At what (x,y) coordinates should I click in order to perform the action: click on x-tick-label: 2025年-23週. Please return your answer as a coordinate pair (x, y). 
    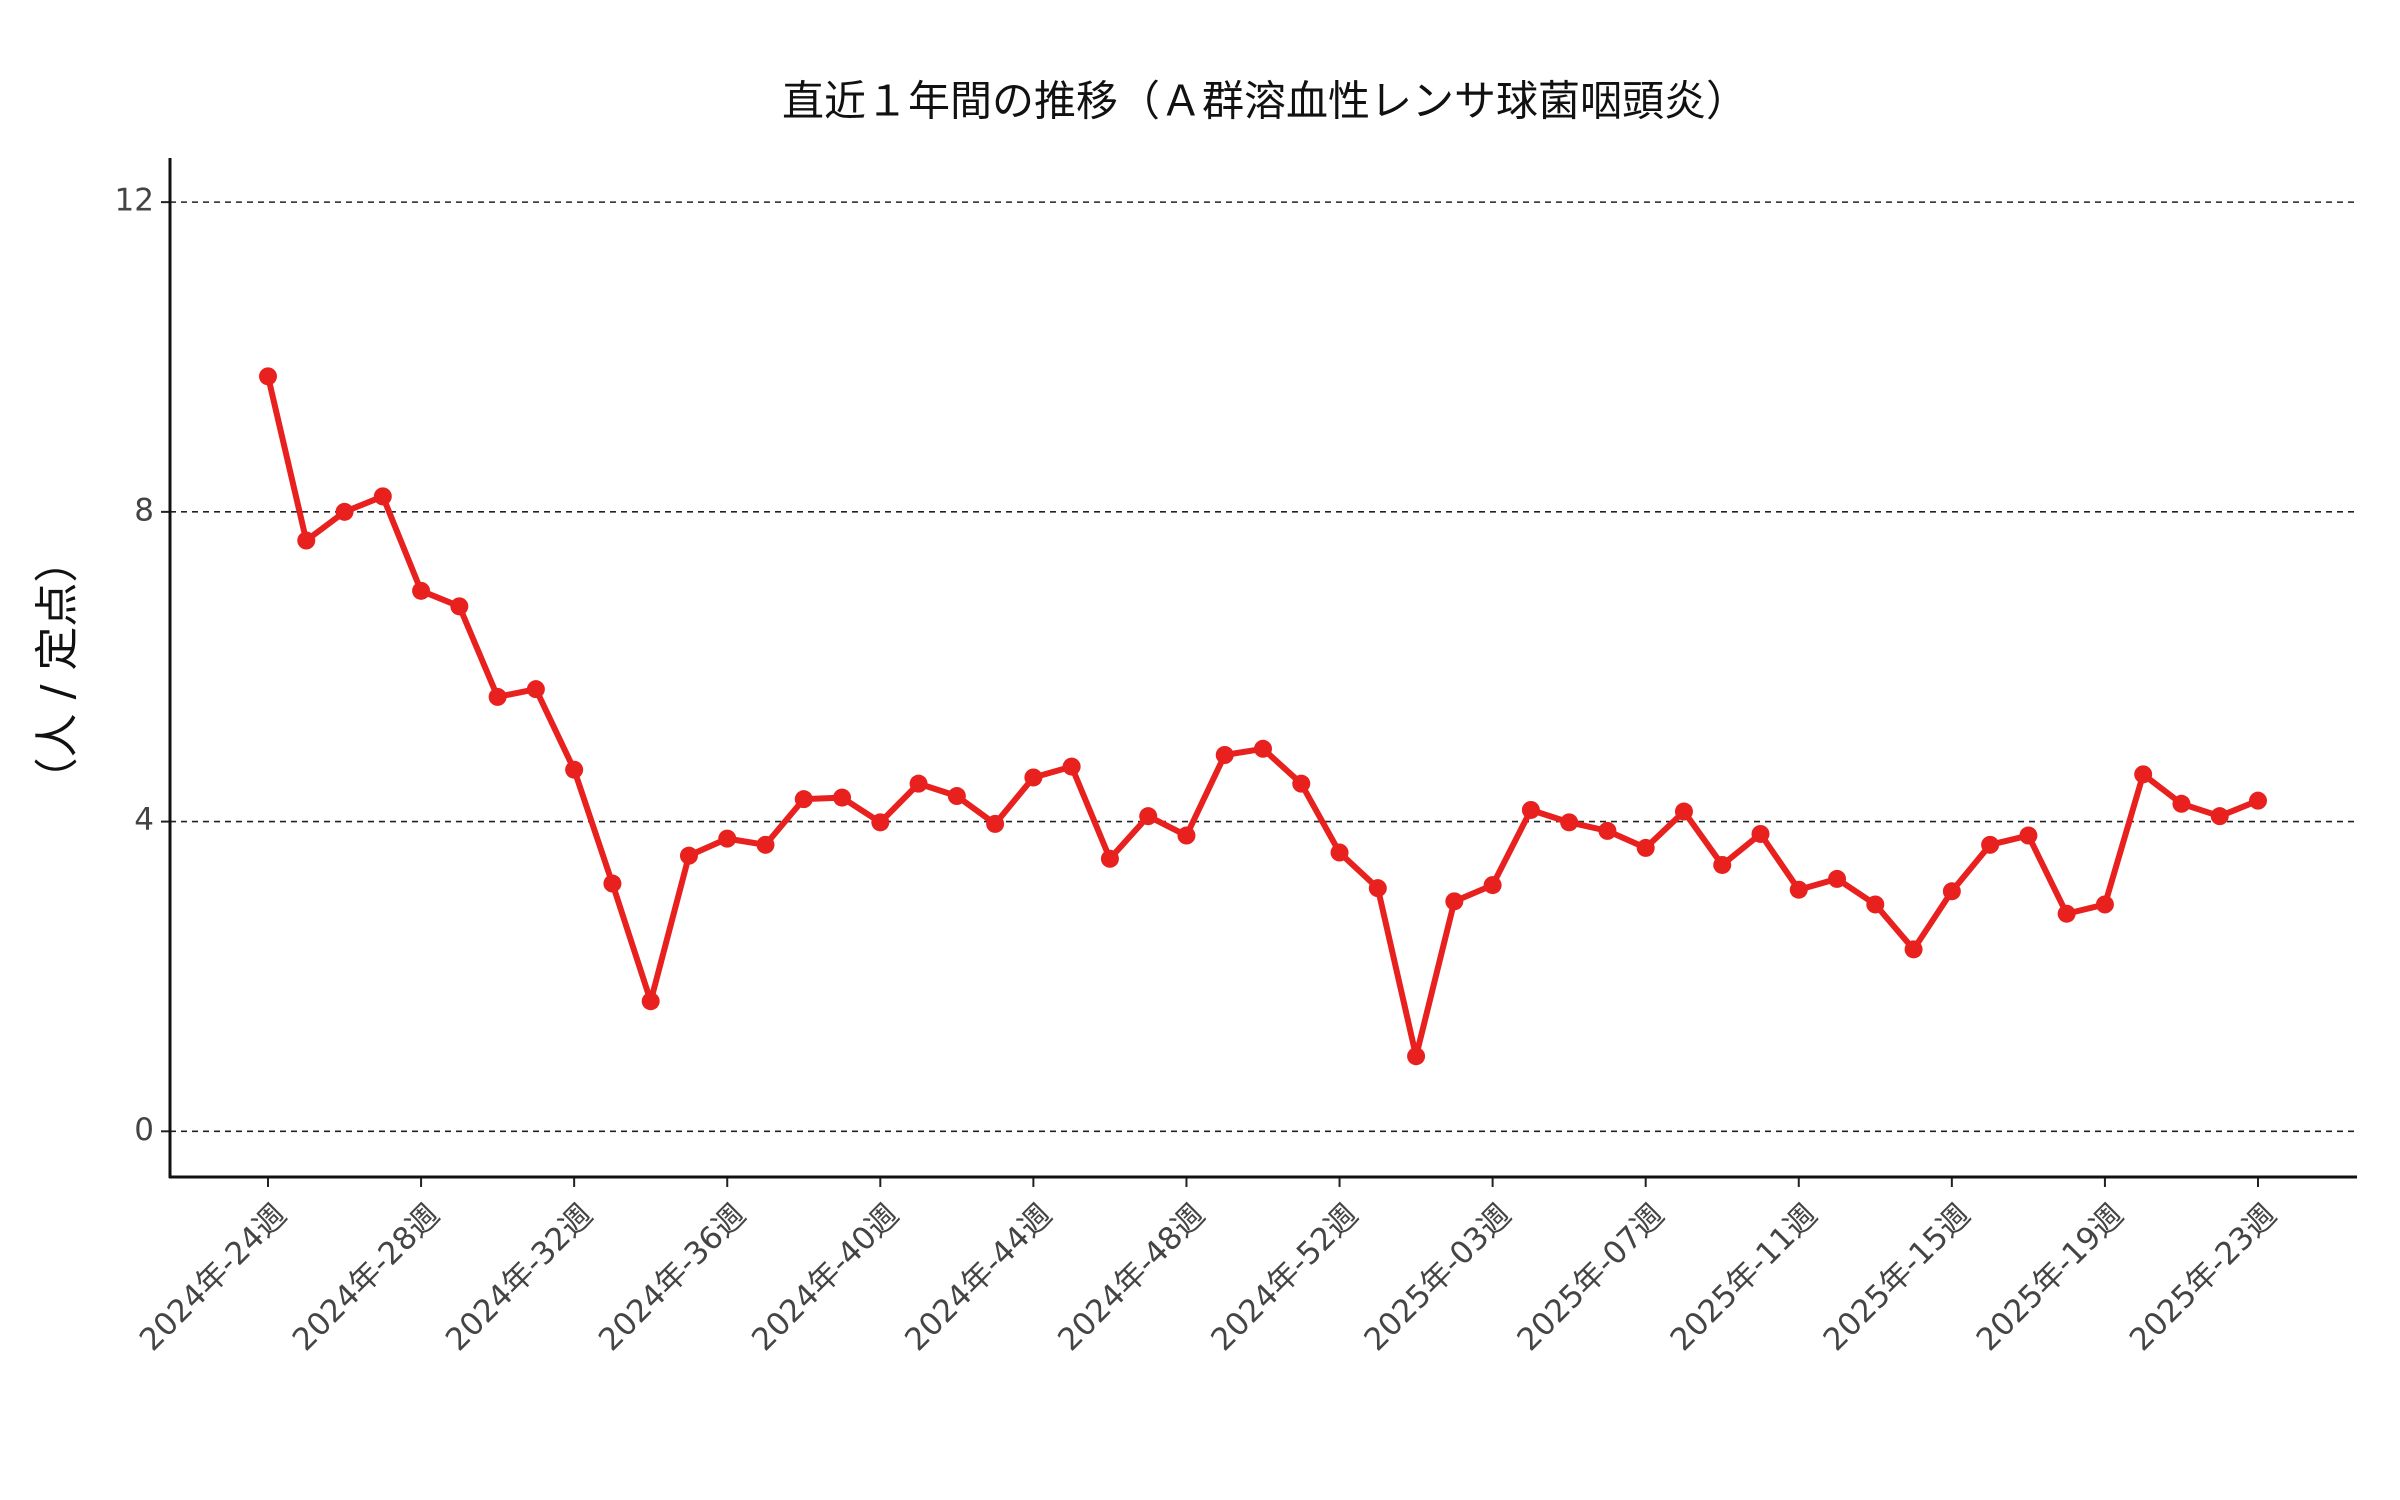
    Looking at the image, I should click on (2203, 1277).